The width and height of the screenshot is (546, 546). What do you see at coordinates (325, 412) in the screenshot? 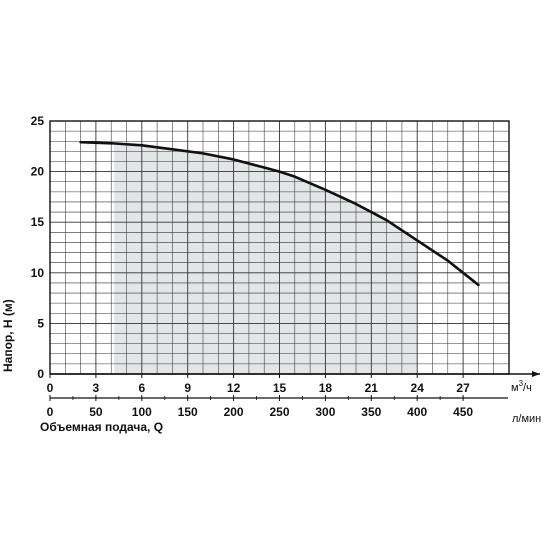
I see `x2-tick-label: 300` at bounding box center [325, 412].